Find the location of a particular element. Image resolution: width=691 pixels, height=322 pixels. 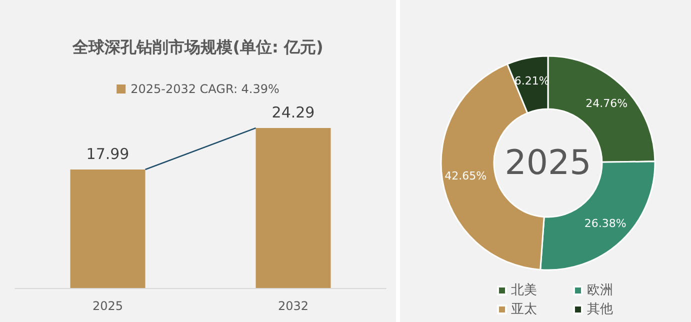

data-label: 42.65% is located at coordinates (465, 176).